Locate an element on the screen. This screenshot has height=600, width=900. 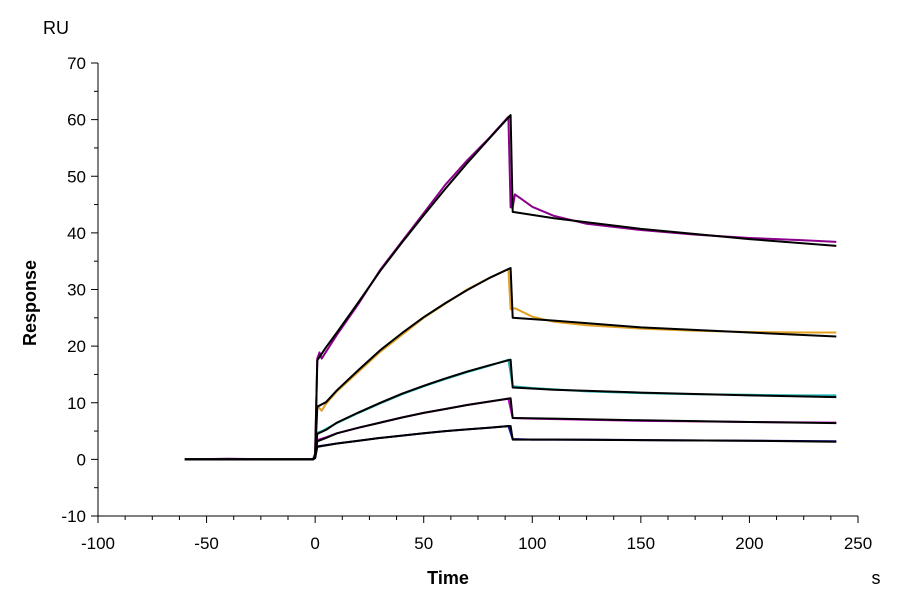
x-tick-label: 50 is located at coordinates (423, 543).